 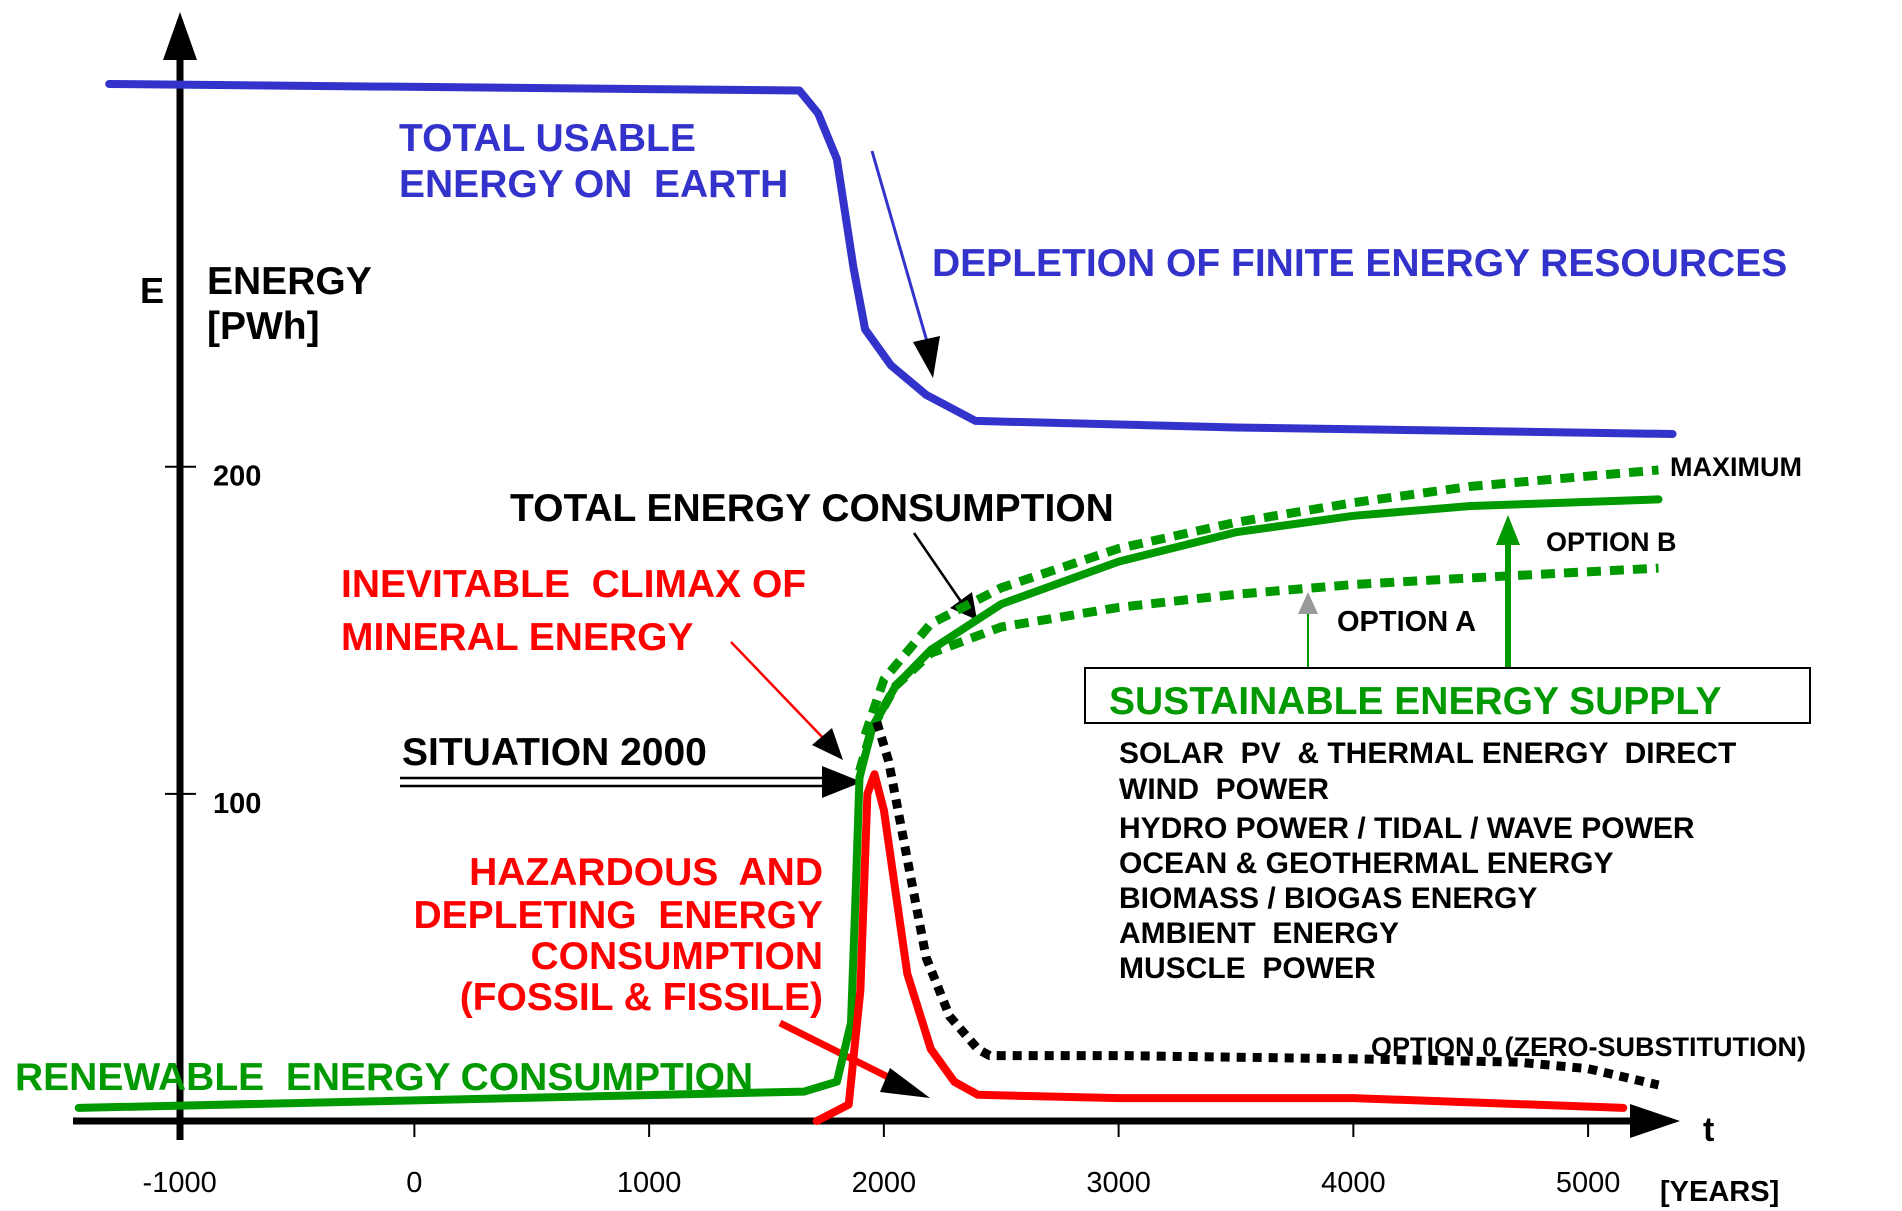 What do you see at coordinates (778, 691) in the screenshot?
I see `climax-arrow` at bounding box center [778, 691].